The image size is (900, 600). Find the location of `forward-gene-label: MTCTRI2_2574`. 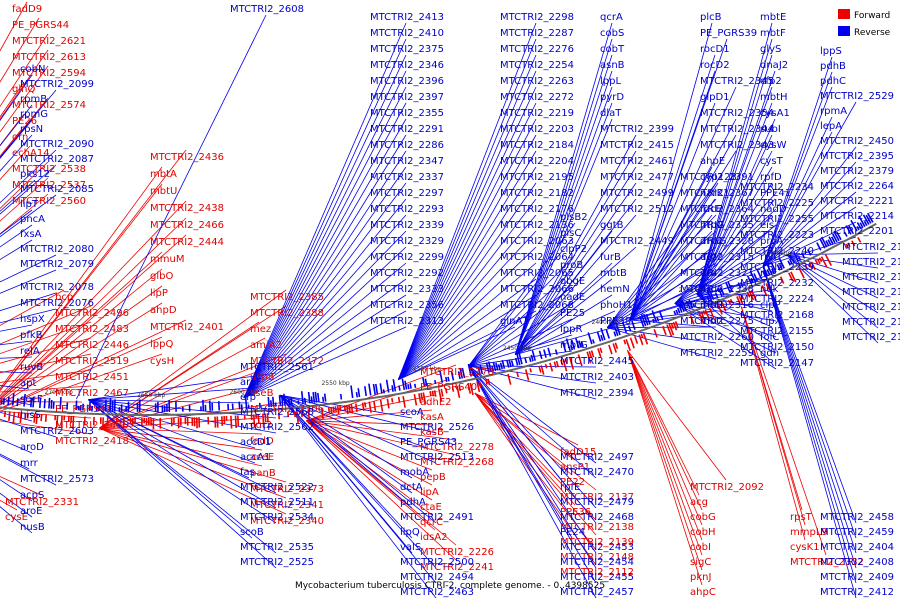

forward-gene-label: MTCTRI2_2574 is located at coordinates (49, 105).